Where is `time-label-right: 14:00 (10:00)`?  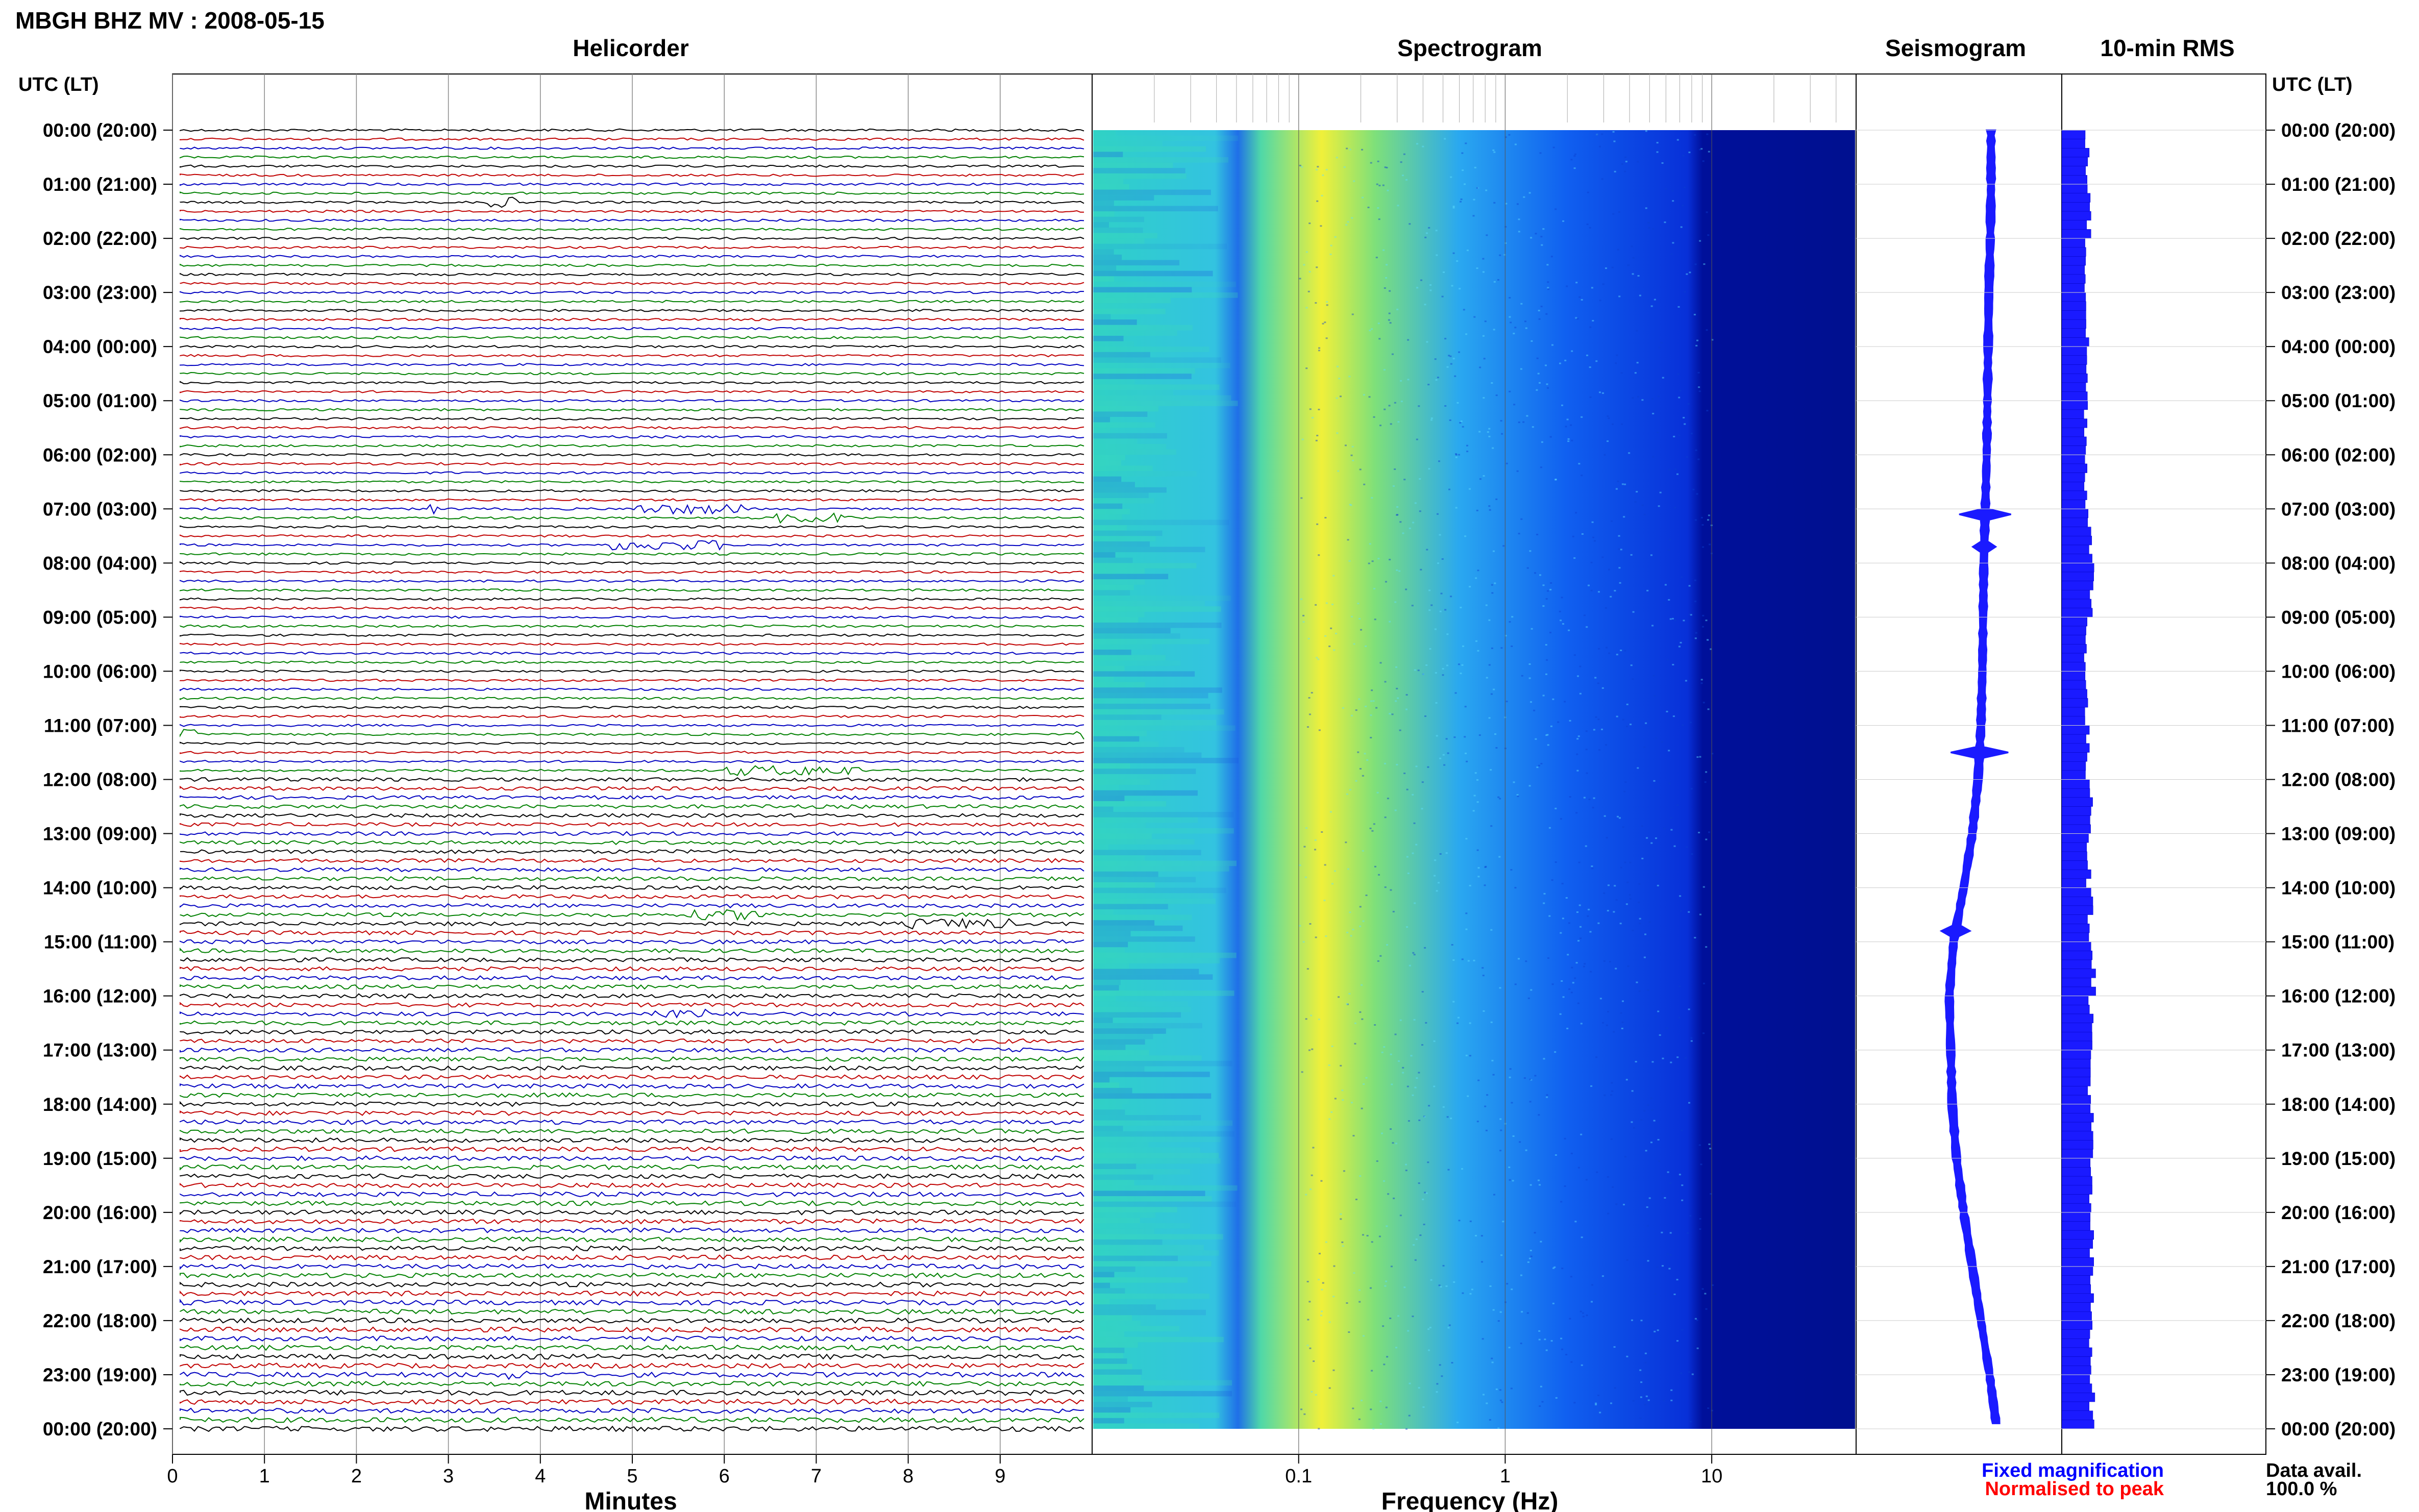
time-label-right: 14:00 (10:00) is located at coordinates (2338, 888).